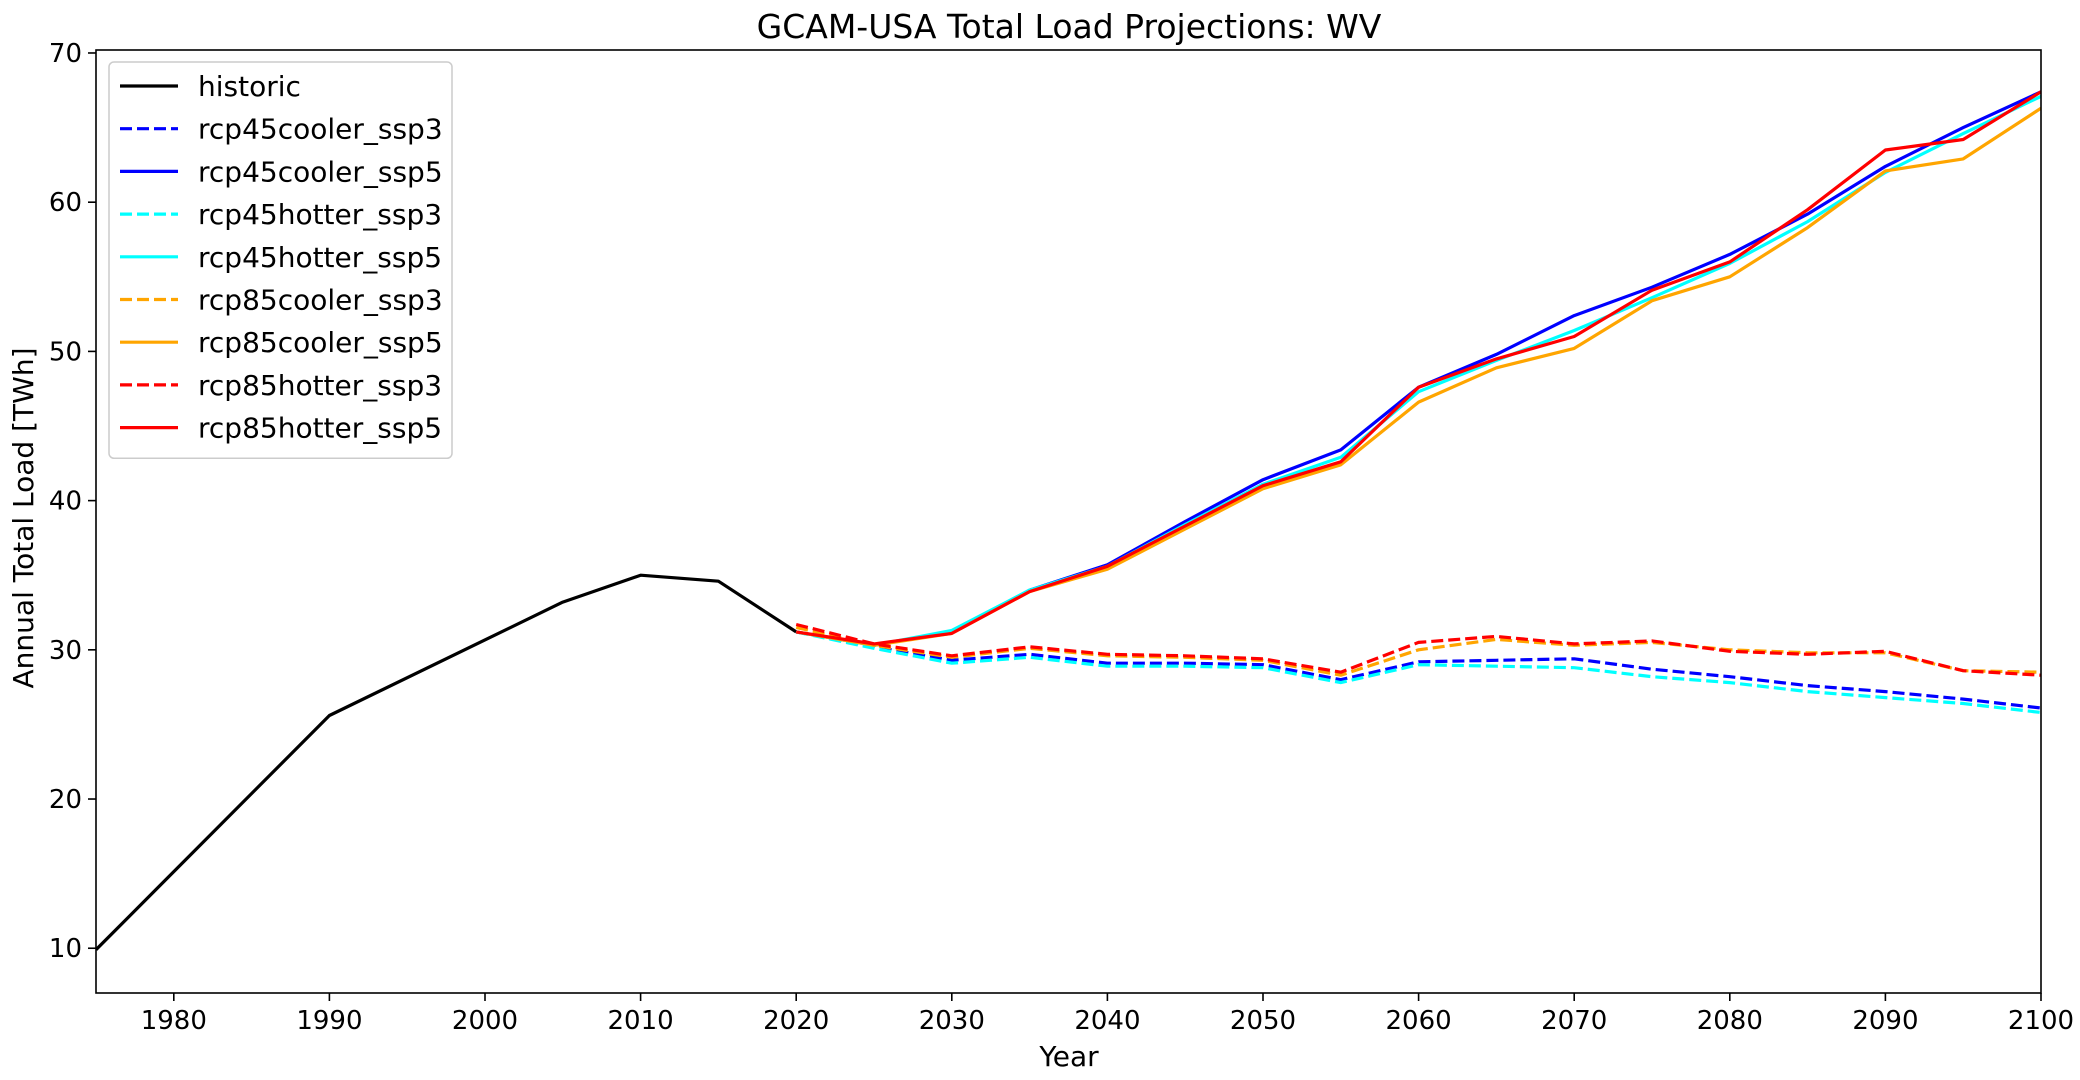 This screenshot has width=2080, height=1080. What do you see at coordinates (320, 214) in the screenshot?
I see `legend-label-rcp45hotter-ssp3: rcp45hotter_ssp3` at bounding box center [320, 214].